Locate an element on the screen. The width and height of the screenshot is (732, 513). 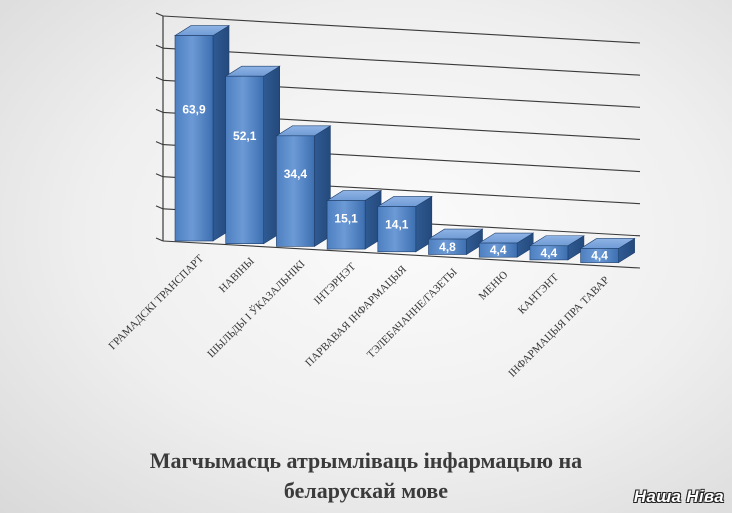
category-label: НАВІНЫ is located at coordinates (237, 275).